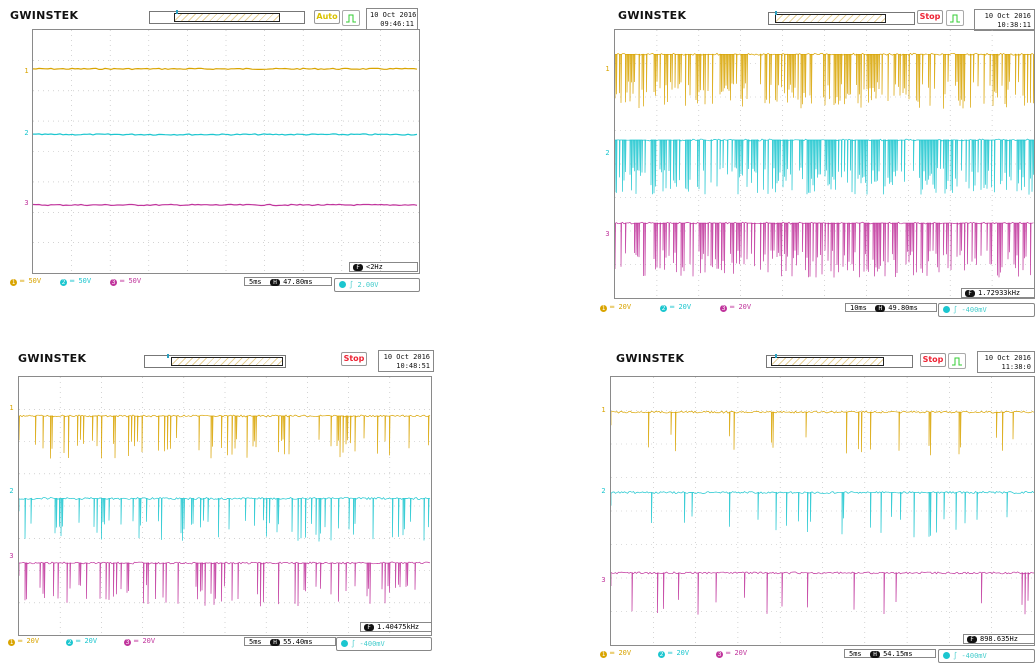 The image size is (1035, 668). Describe the element at coordinates (839, 361) in the screenshot. I see `trigger-position-bar` at that location.